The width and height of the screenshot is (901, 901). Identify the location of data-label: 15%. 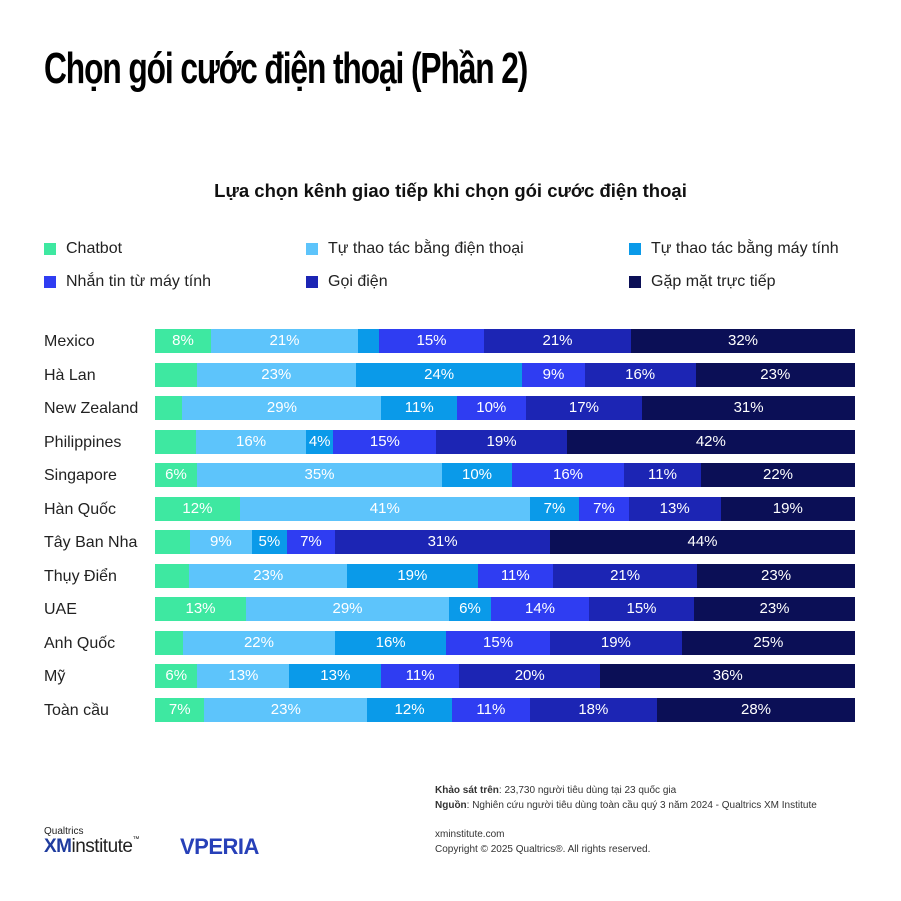
(641, 608).